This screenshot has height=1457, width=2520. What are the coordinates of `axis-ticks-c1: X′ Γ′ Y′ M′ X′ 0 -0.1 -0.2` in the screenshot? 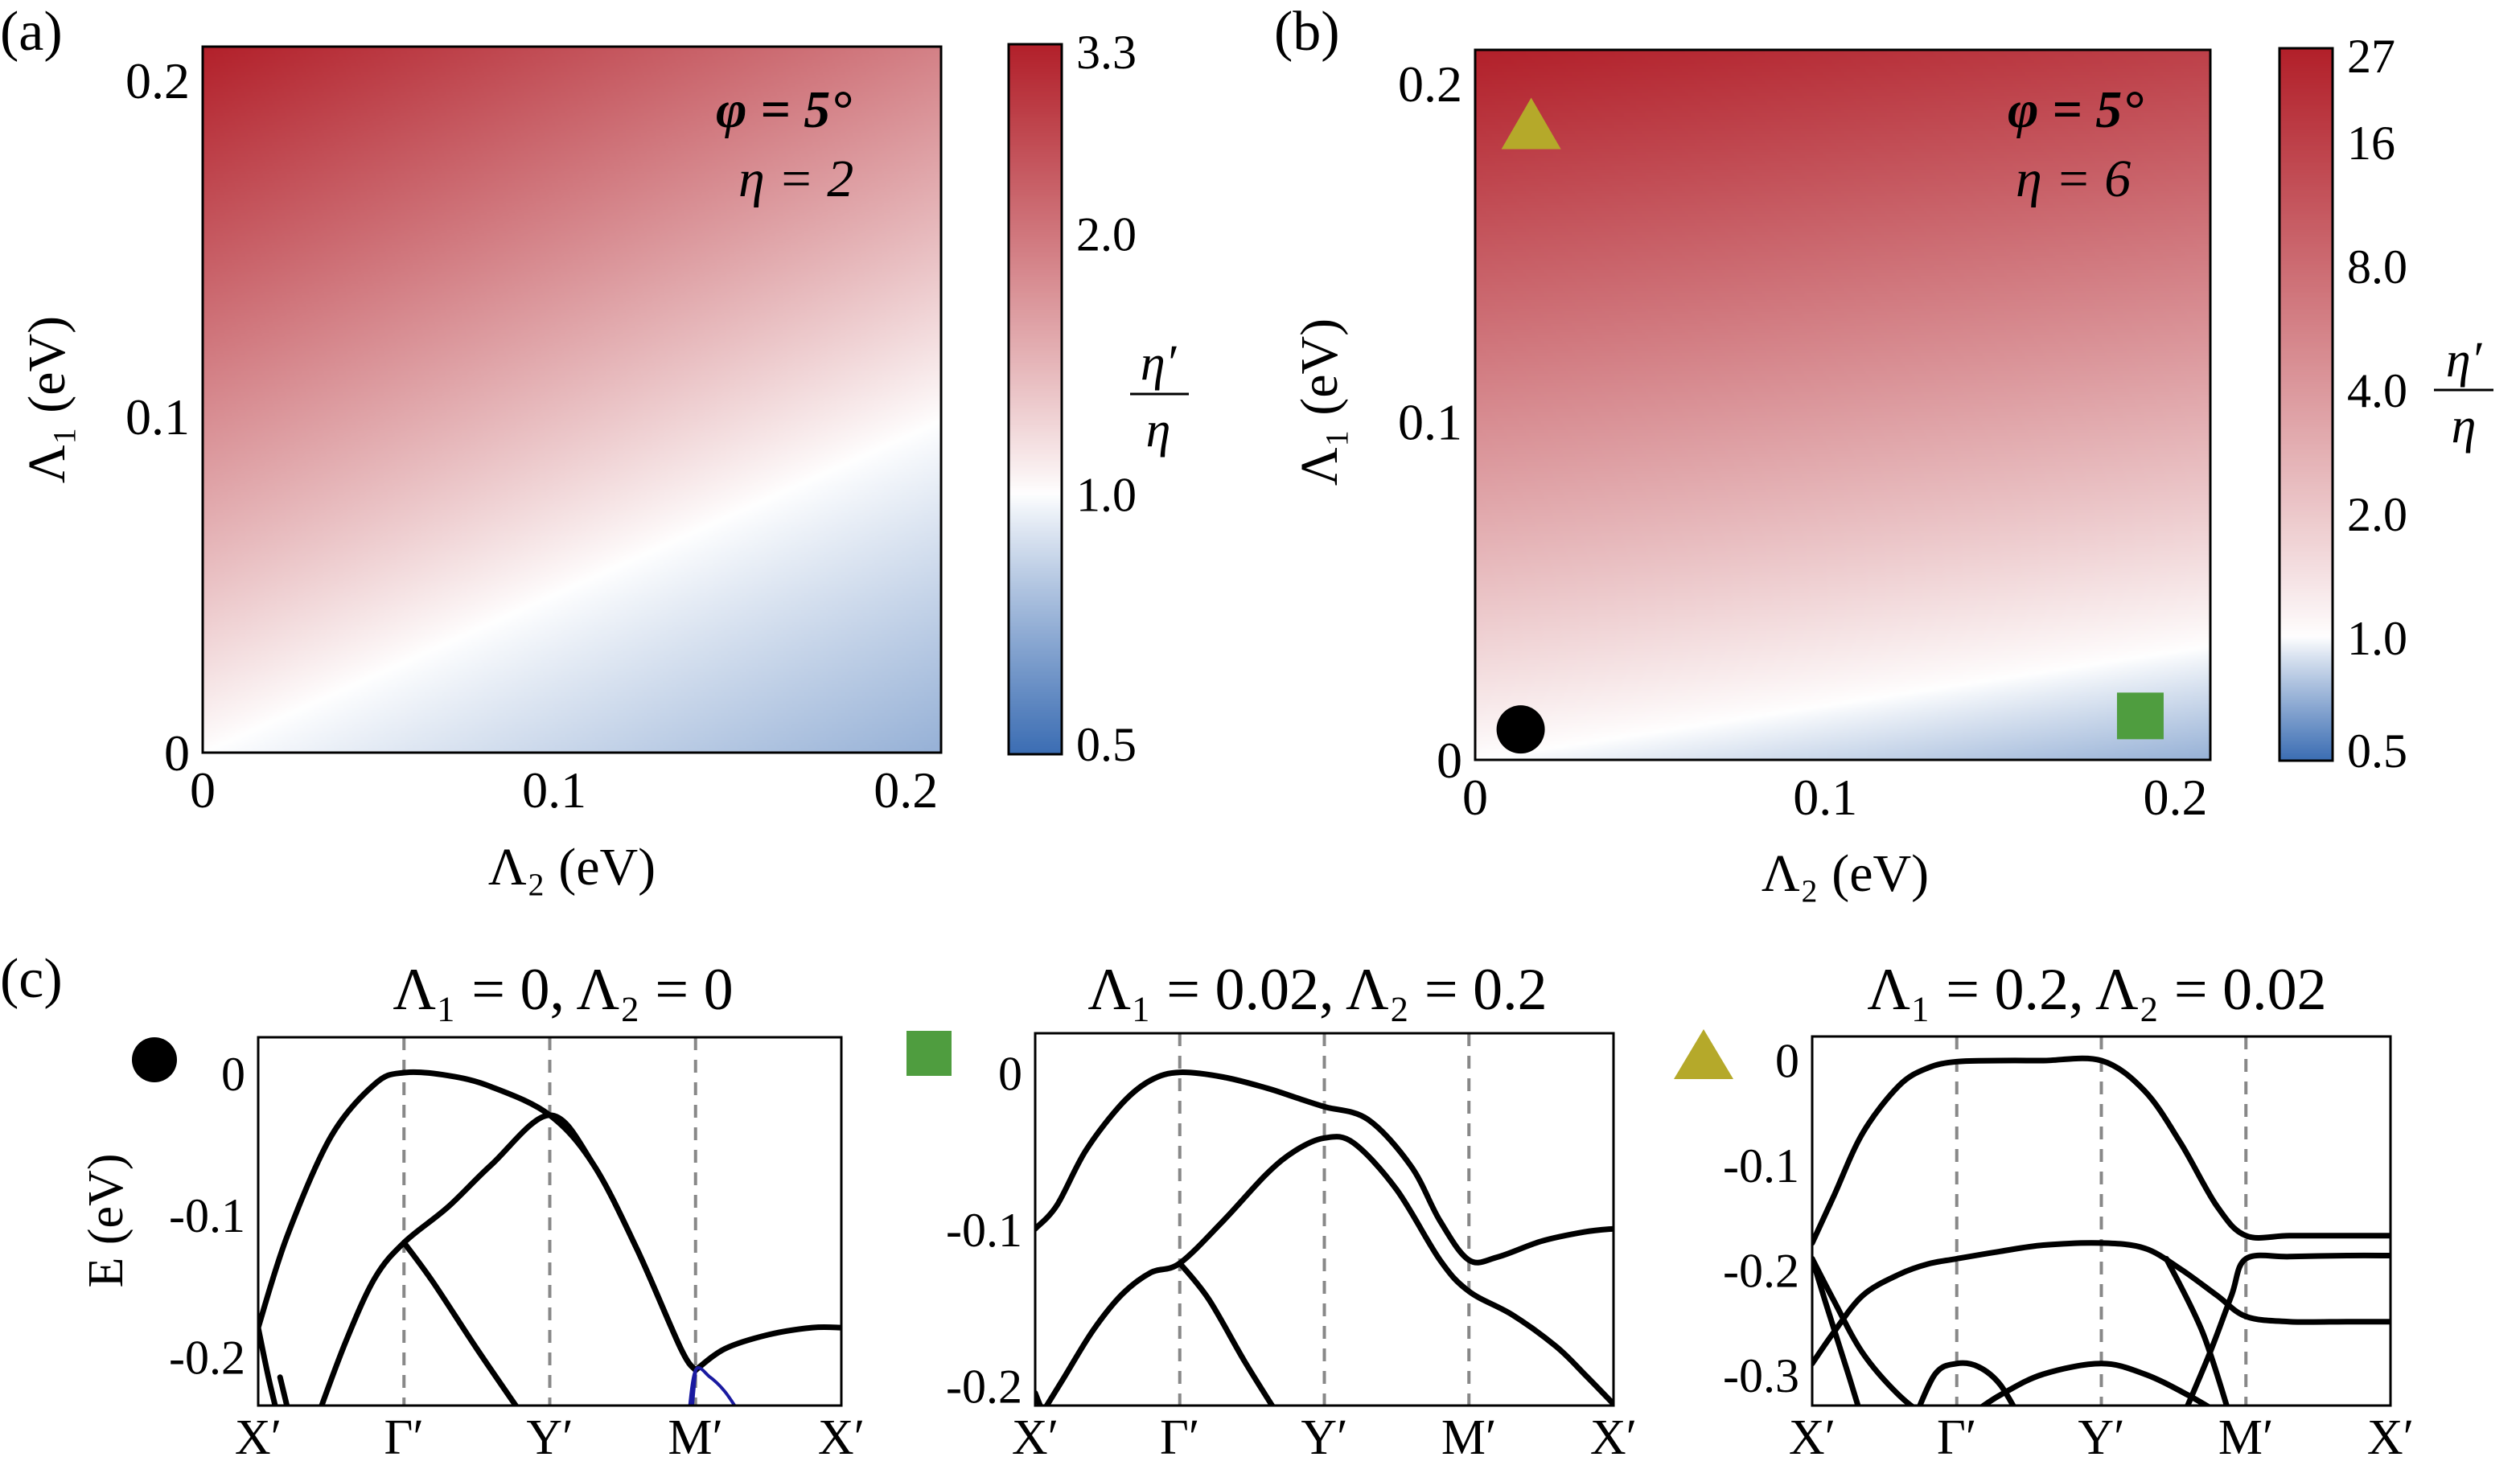 It's located at (517, 1252).